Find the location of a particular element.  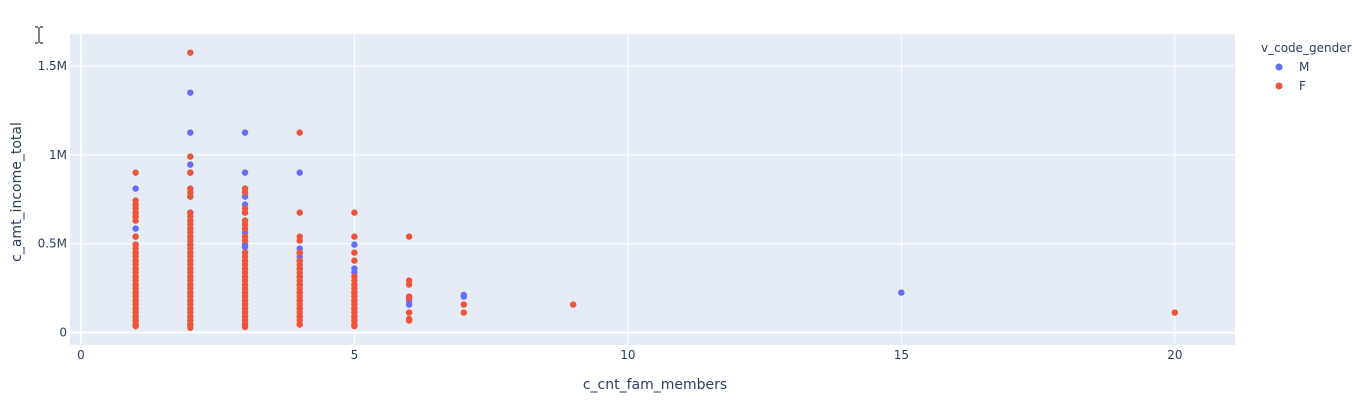

legend-item-m: M is located at coordinates (1292, 67).